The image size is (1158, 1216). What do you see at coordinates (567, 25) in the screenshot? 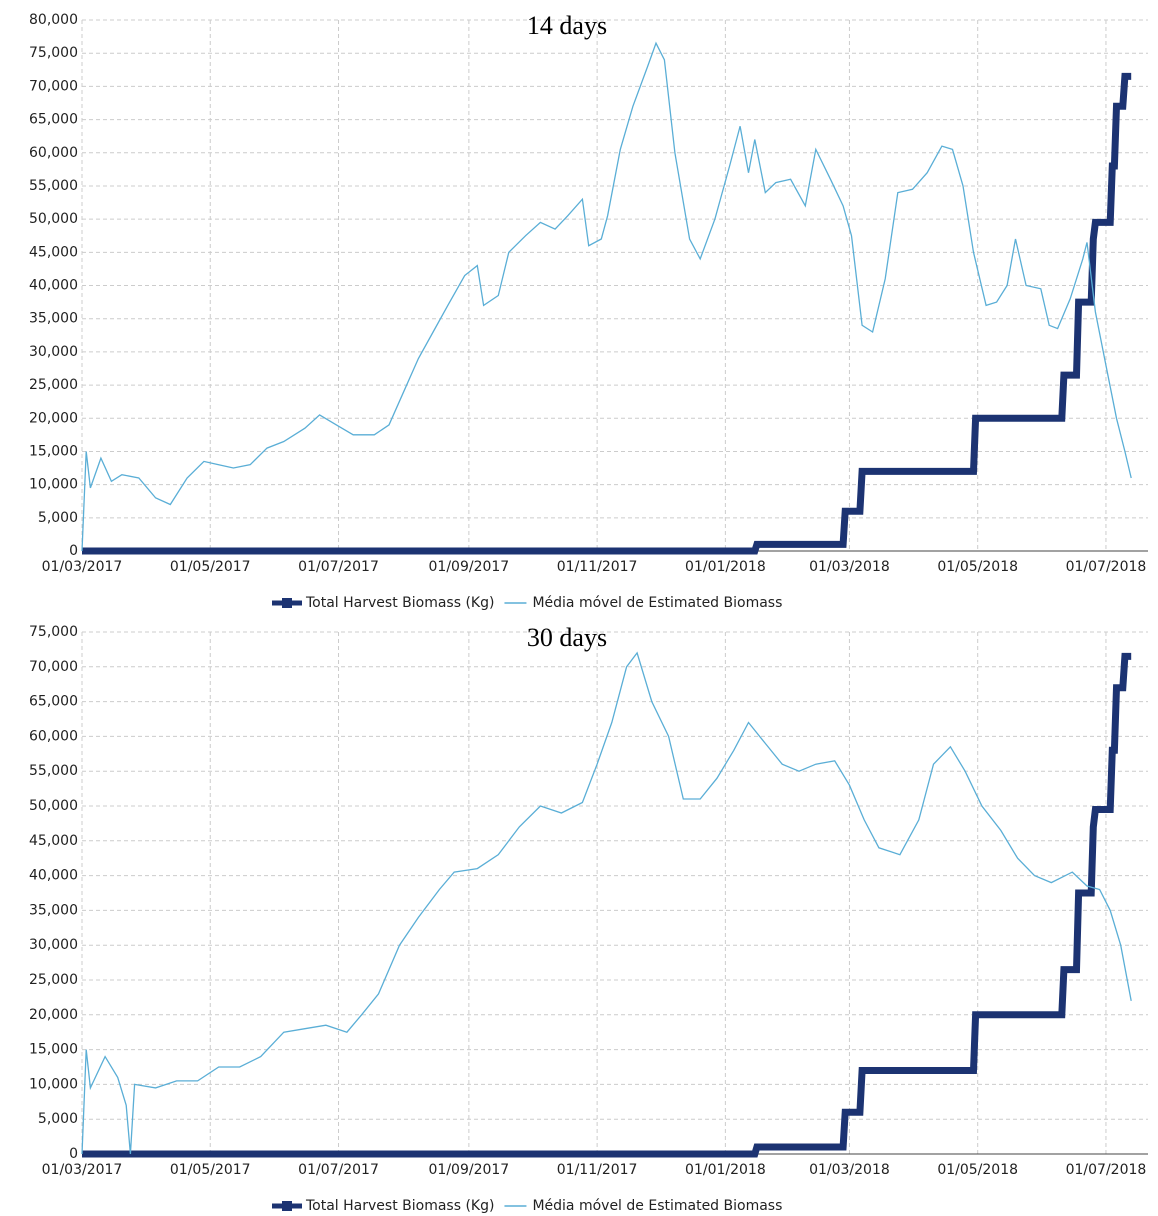
I see `chart-title: 14 days` at bounding box center [567, 25].